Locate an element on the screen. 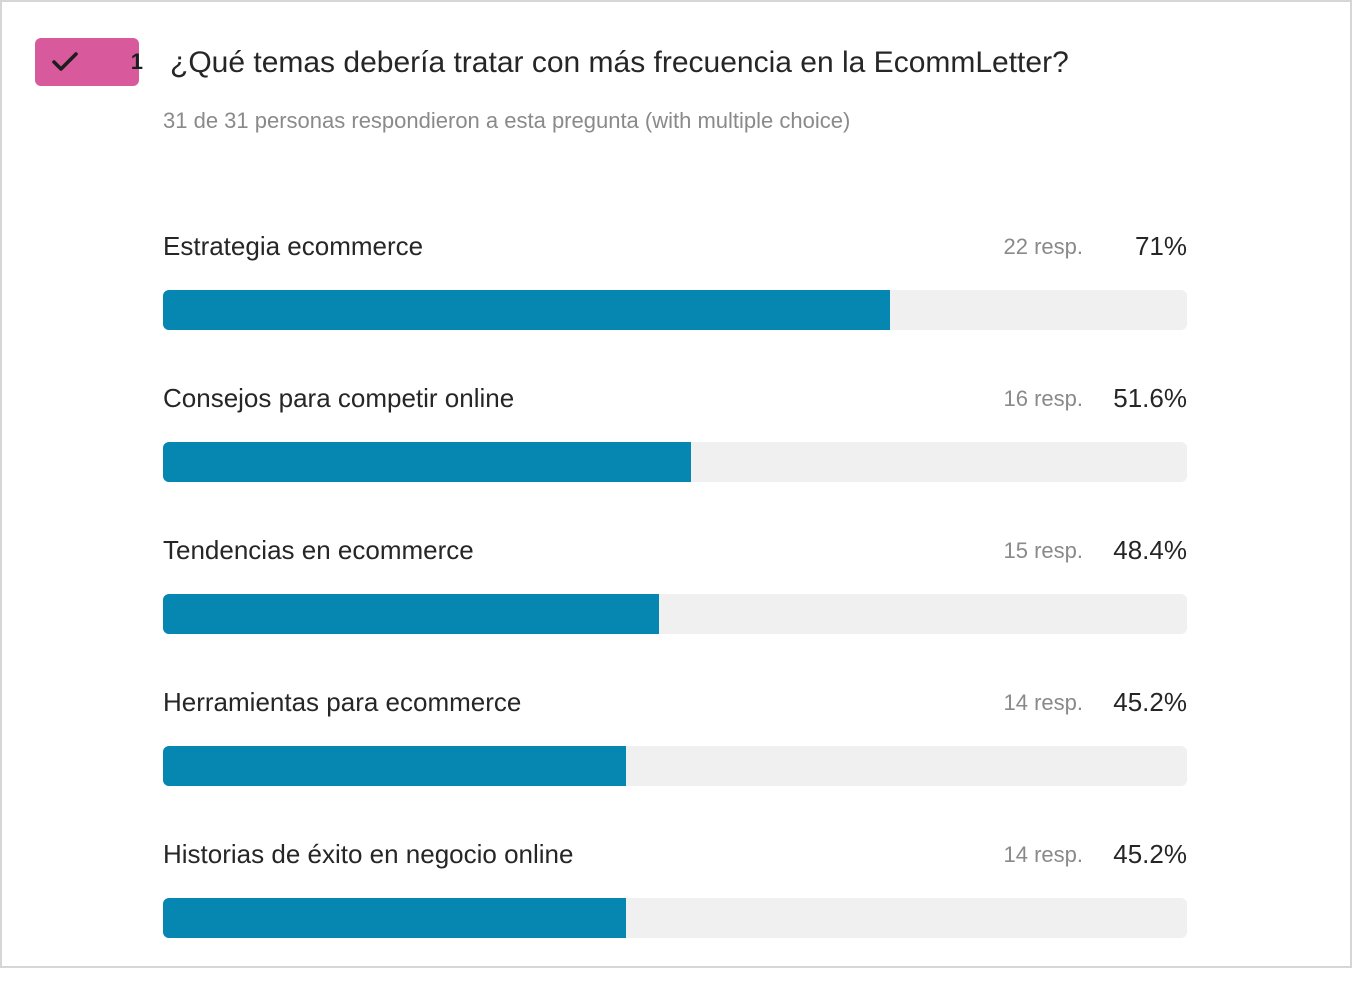  question-number: 1 is located at coordinates (136, 61).